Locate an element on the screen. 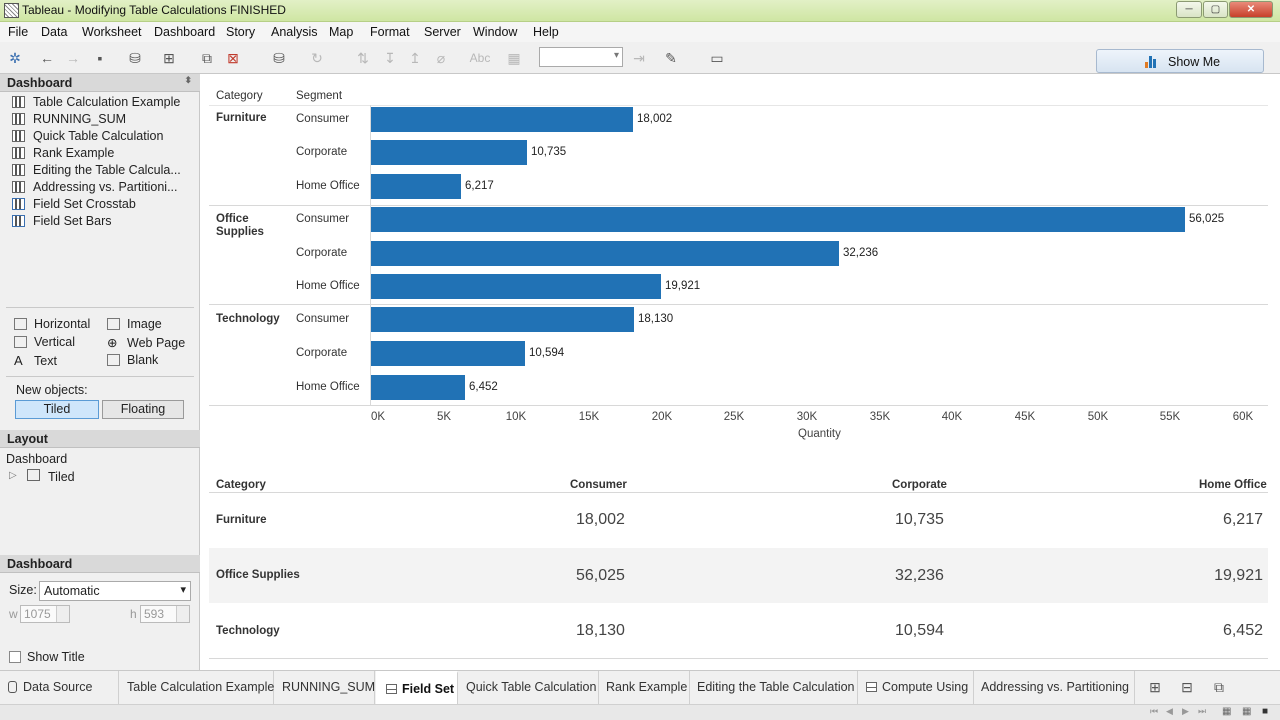  sheet-item-field-set-crosstab: Field Set Crosstab is located at coordinates (74, 205).